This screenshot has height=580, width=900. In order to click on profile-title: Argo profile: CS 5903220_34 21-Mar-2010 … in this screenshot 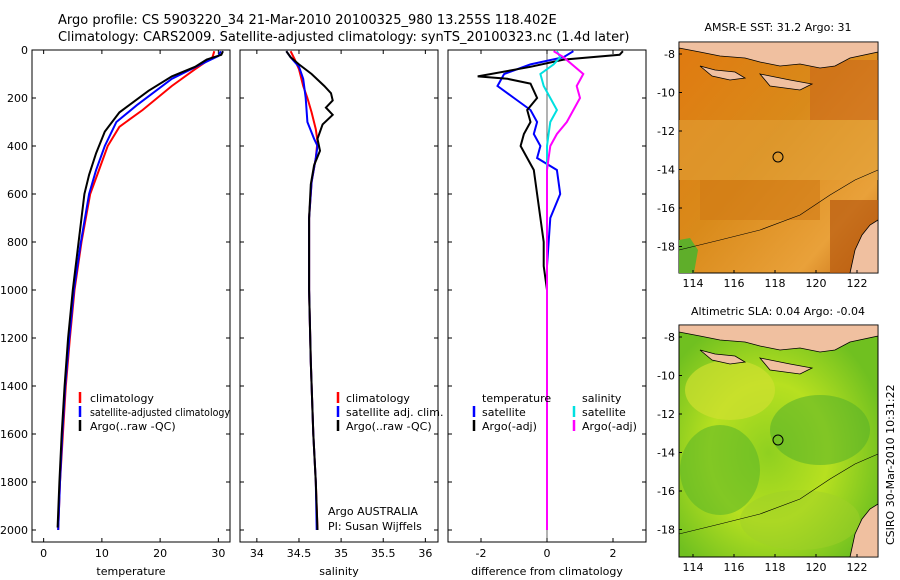, I will do `click(307, 20)`.